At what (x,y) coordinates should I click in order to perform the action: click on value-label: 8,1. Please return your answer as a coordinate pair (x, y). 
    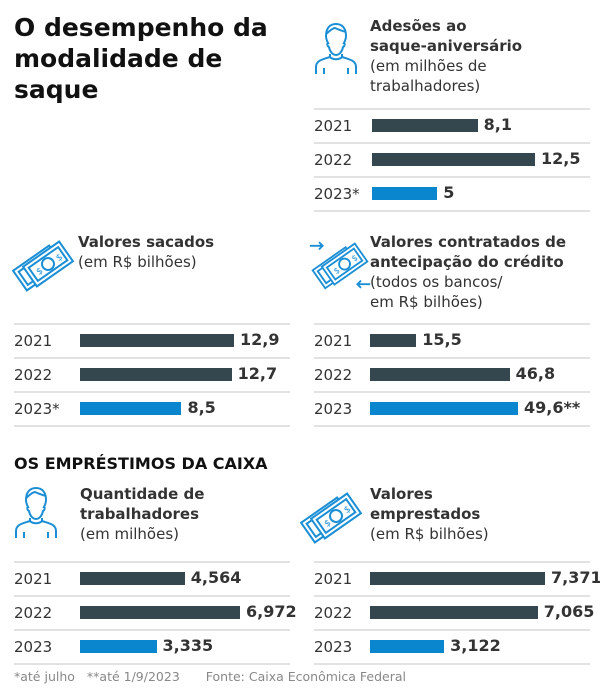
    Looking at the image, I should click on (497, 124).